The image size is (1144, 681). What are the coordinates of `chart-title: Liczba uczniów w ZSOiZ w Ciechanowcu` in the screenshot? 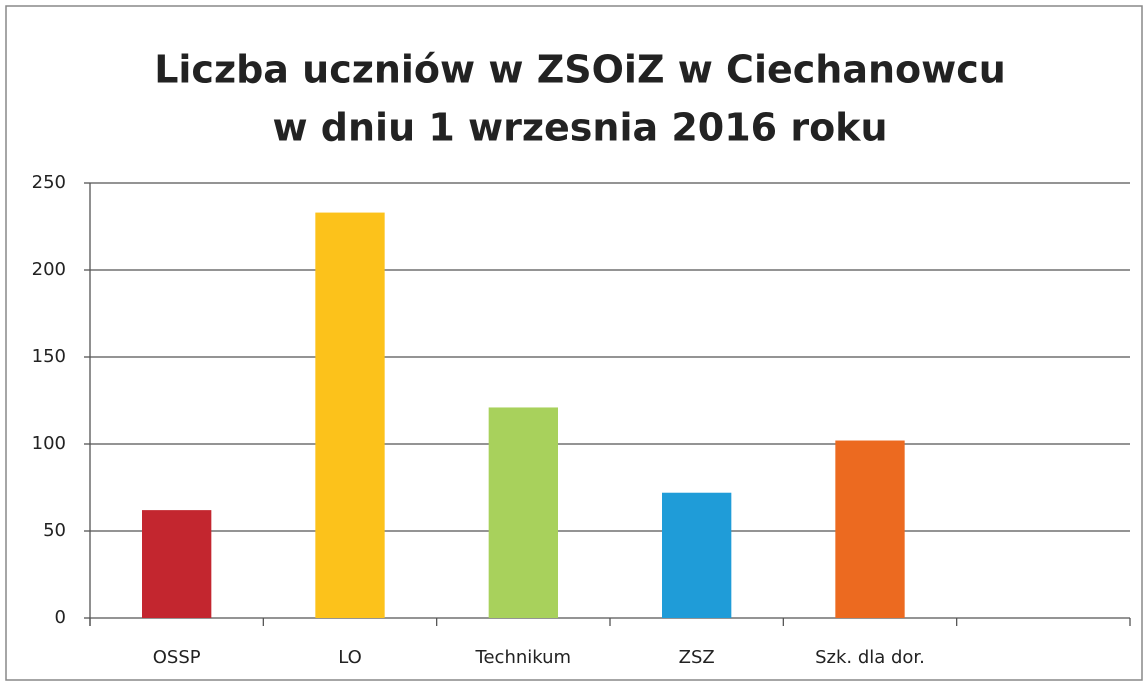 It's located at (580, 70).